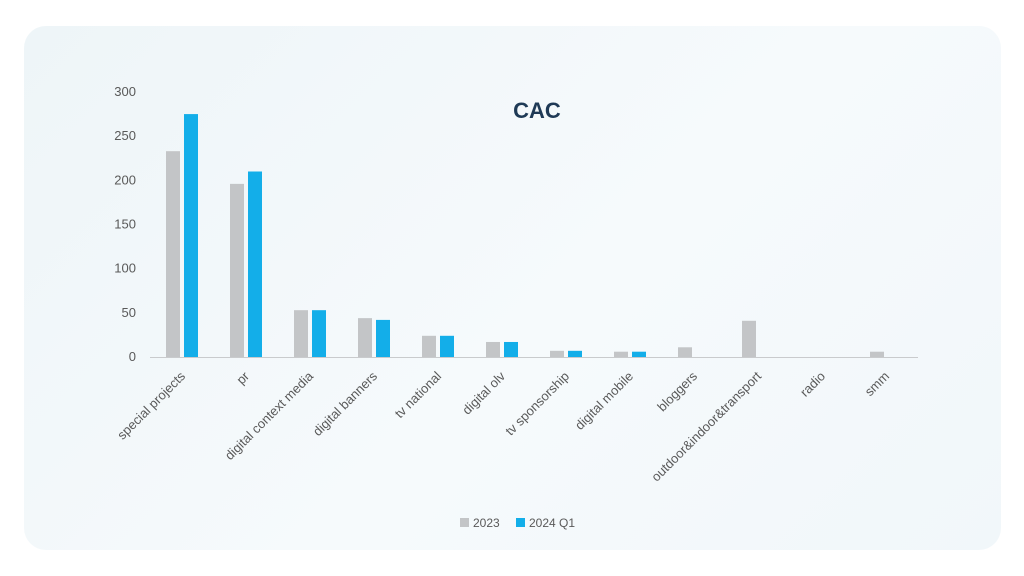 This screenshot has height=576, width=1024. Describe the element at coordinates (132, 356) in the screenshot. I see `y-tick-label: 0` at that location.